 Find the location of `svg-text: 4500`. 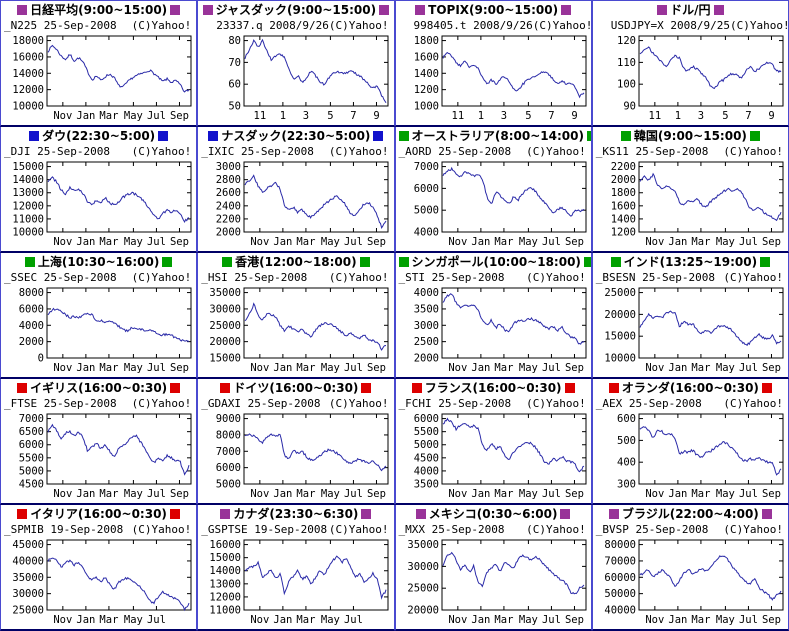

svg-text: 4500 is located at coordinates (425, 458).